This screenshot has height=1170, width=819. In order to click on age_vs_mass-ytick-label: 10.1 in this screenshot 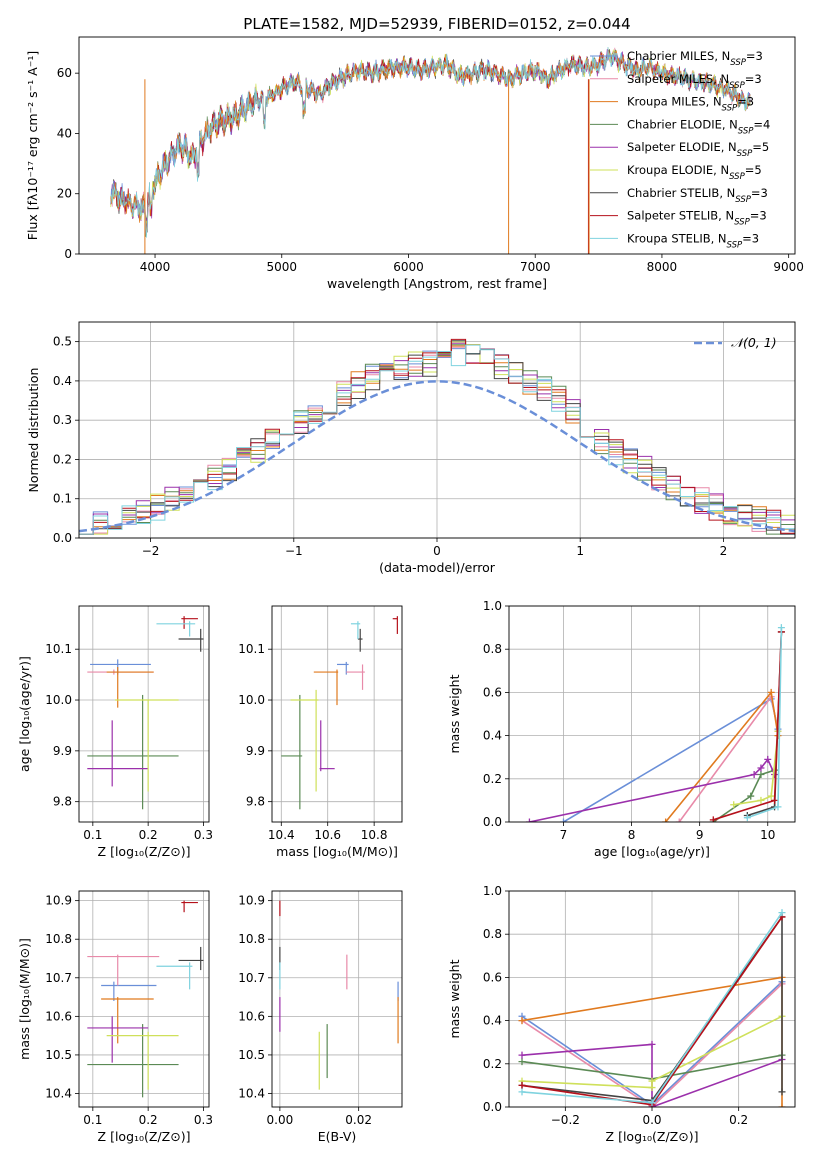, I will do `click(251, 649)`.